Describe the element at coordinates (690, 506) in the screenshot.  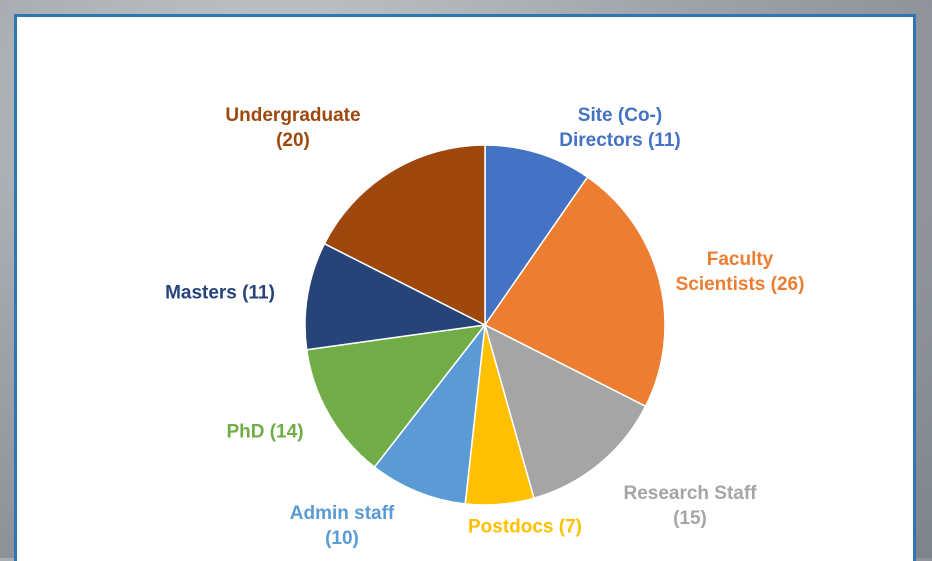
I see `slice-label: Research Staff (15)` at that location.